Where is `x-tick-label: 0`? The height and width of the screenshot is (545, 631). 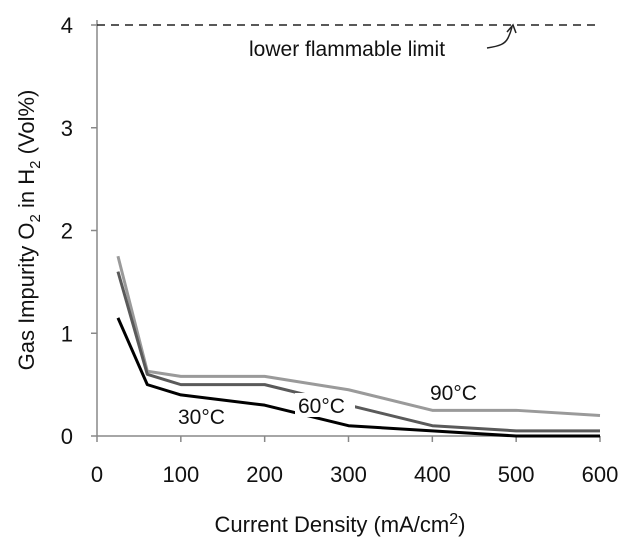 x-tick-label: 0 is located at coordinates (97, 474).